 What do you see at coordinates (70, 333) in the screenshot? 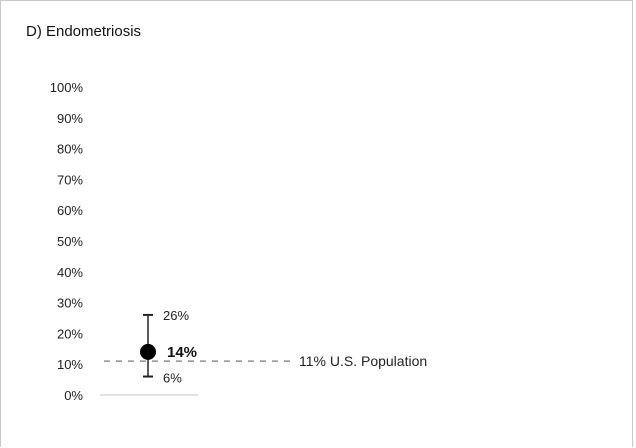
I see `y-tick-label: 20%` at bounding box center [70, 333].